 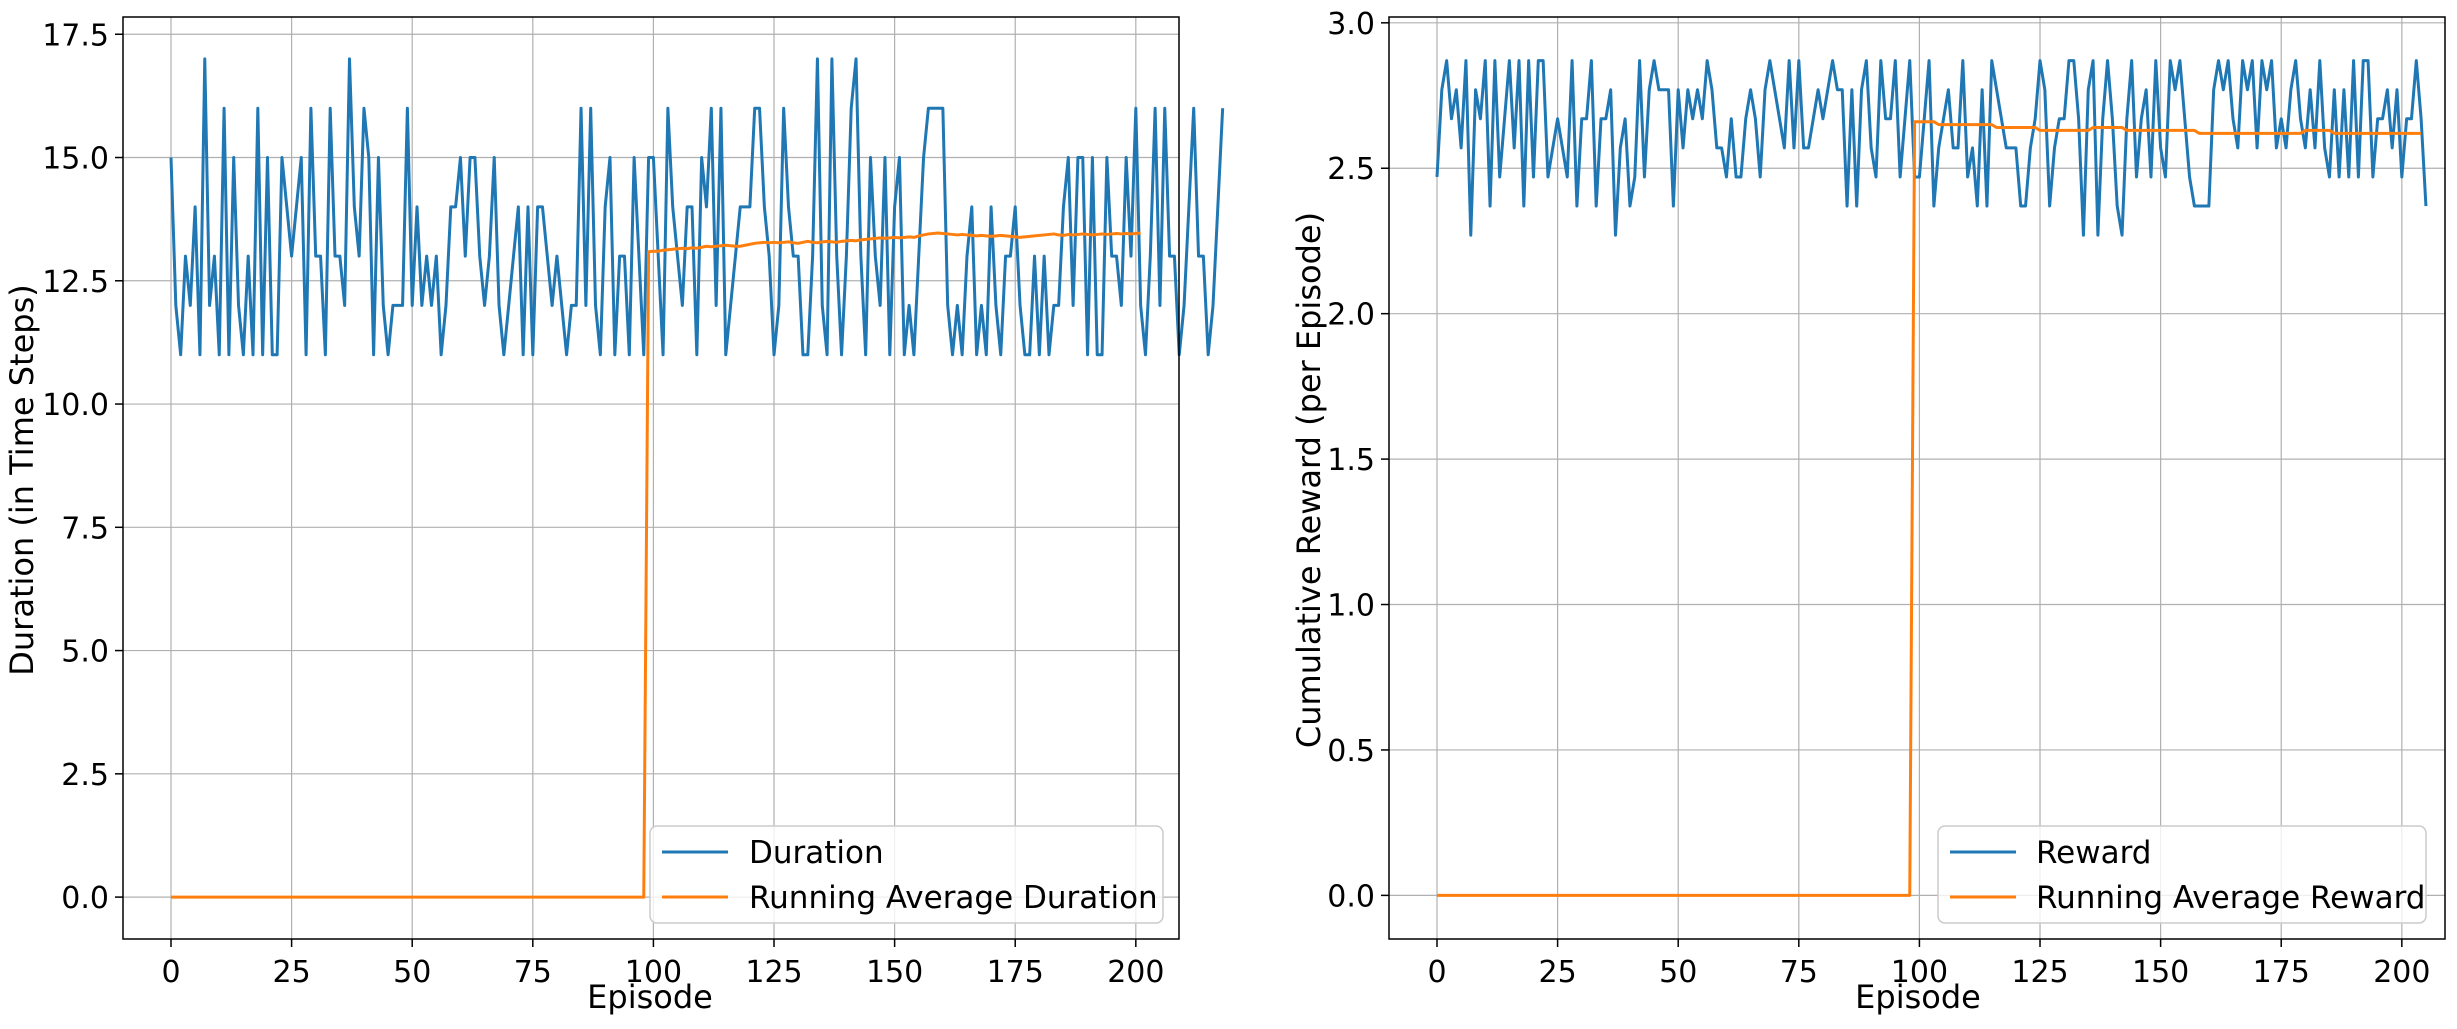 I want to click on y-tick-label: 2.0, so click(x=1351, y=315).